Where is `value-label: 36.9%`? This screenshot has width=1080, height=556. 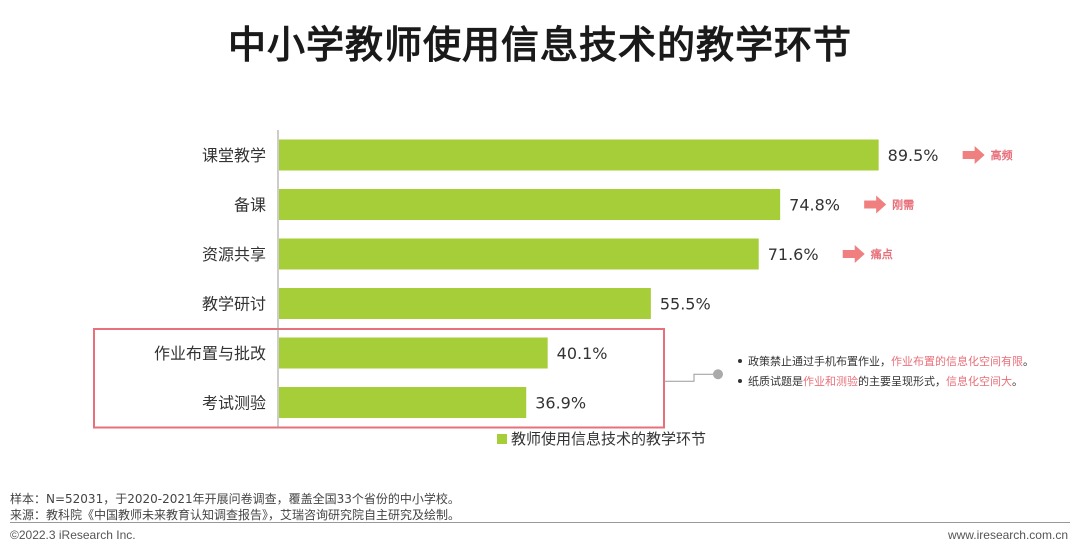 value-label: 36.9% is located at coordinates (560, 403).